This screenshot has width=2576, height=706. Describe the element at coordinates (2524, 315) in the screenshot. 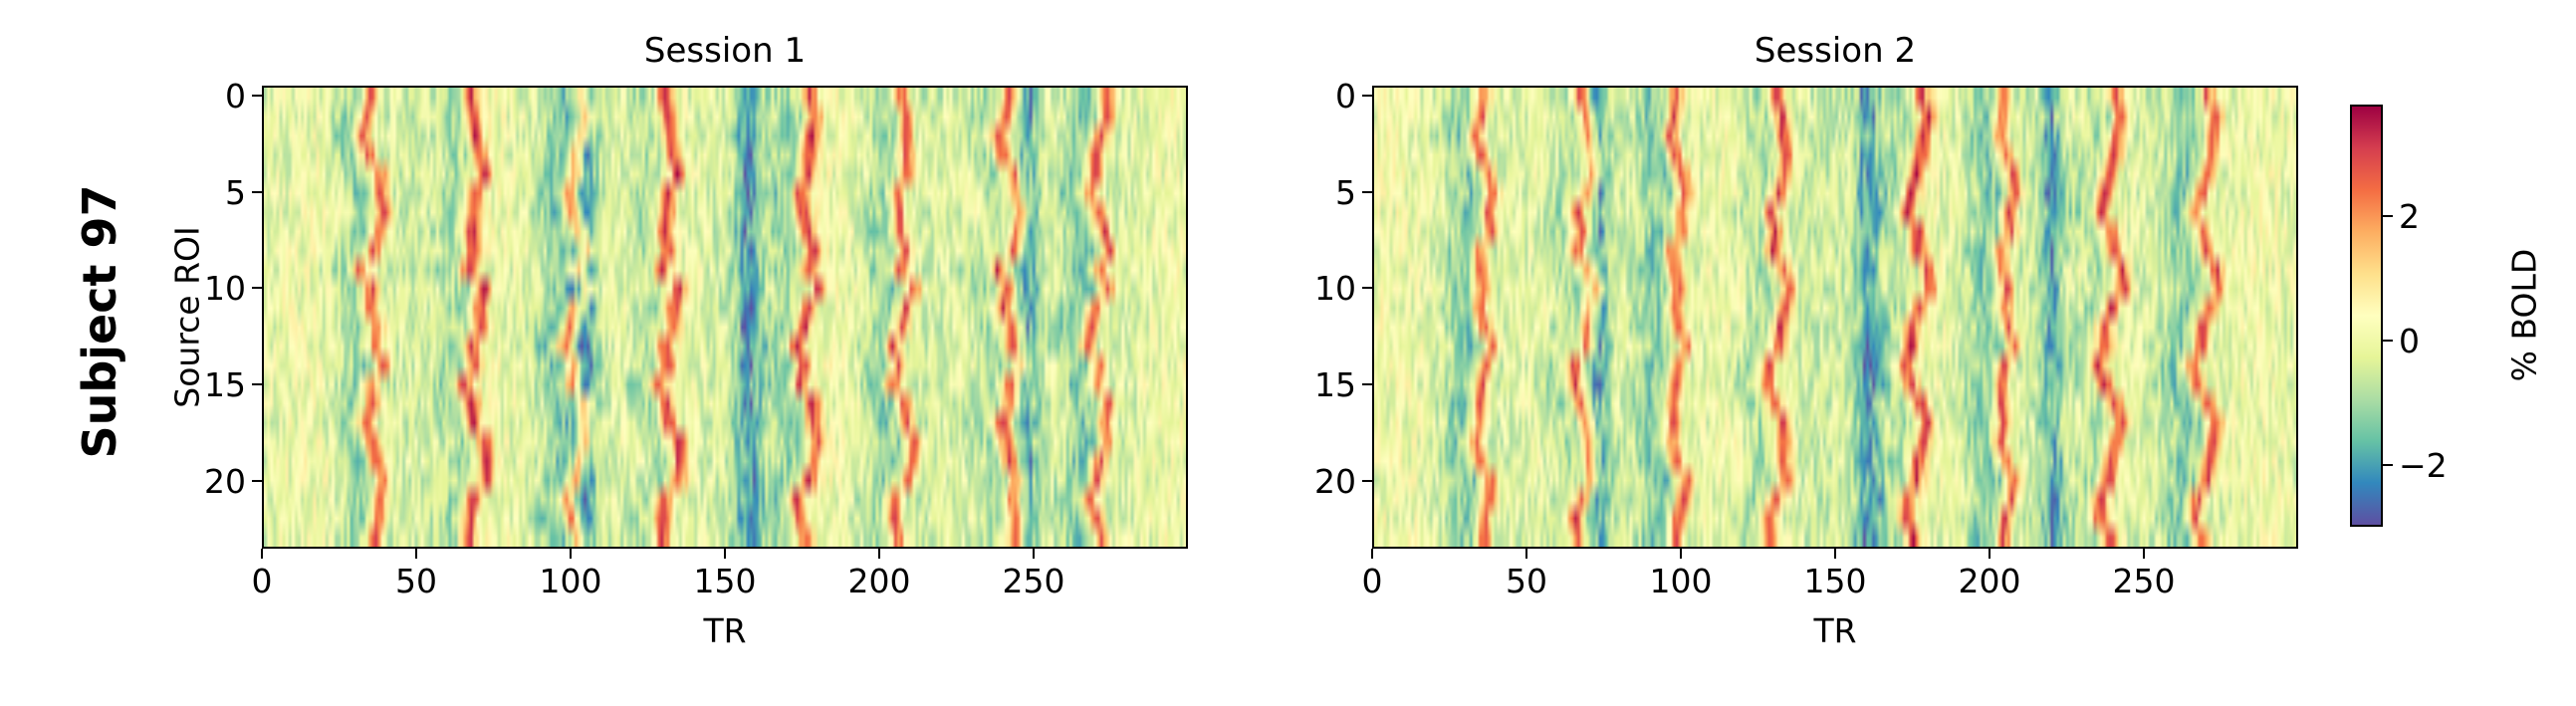

I see `colorbar-label: % BOLD` at that location.